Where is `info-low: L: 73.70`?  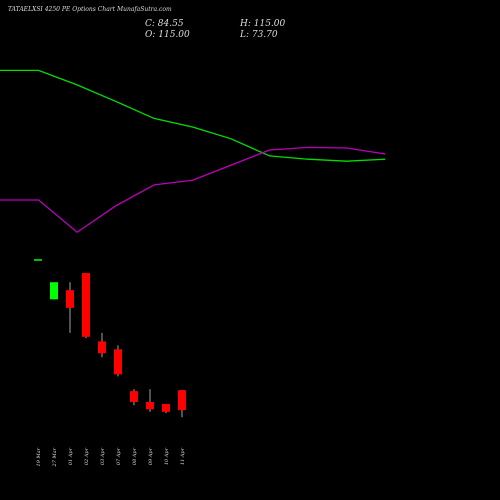
info-low: L: 73.70 is located at coordinates (258, 35).